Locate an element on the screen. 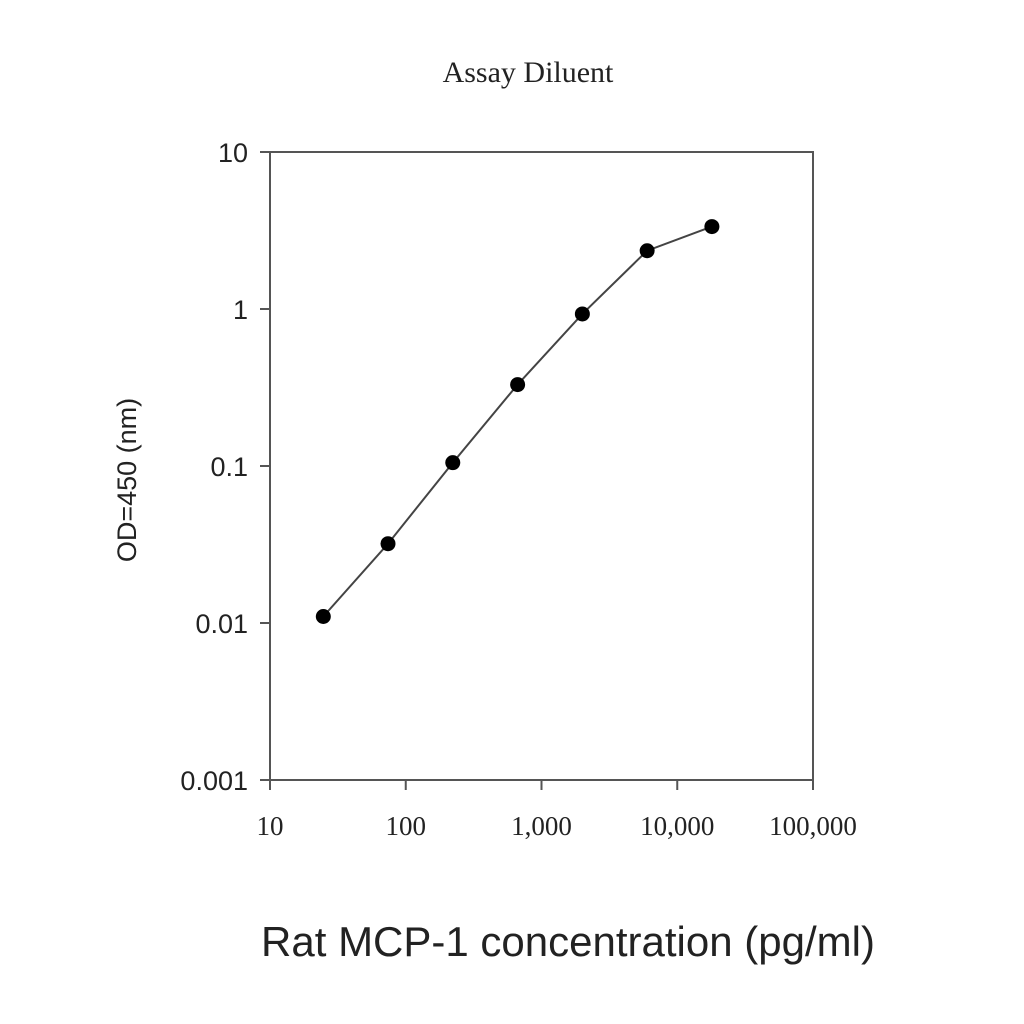 The image size is (1024, 1024). x-tick-label-100: 100 is located at coordinates (406, 826).